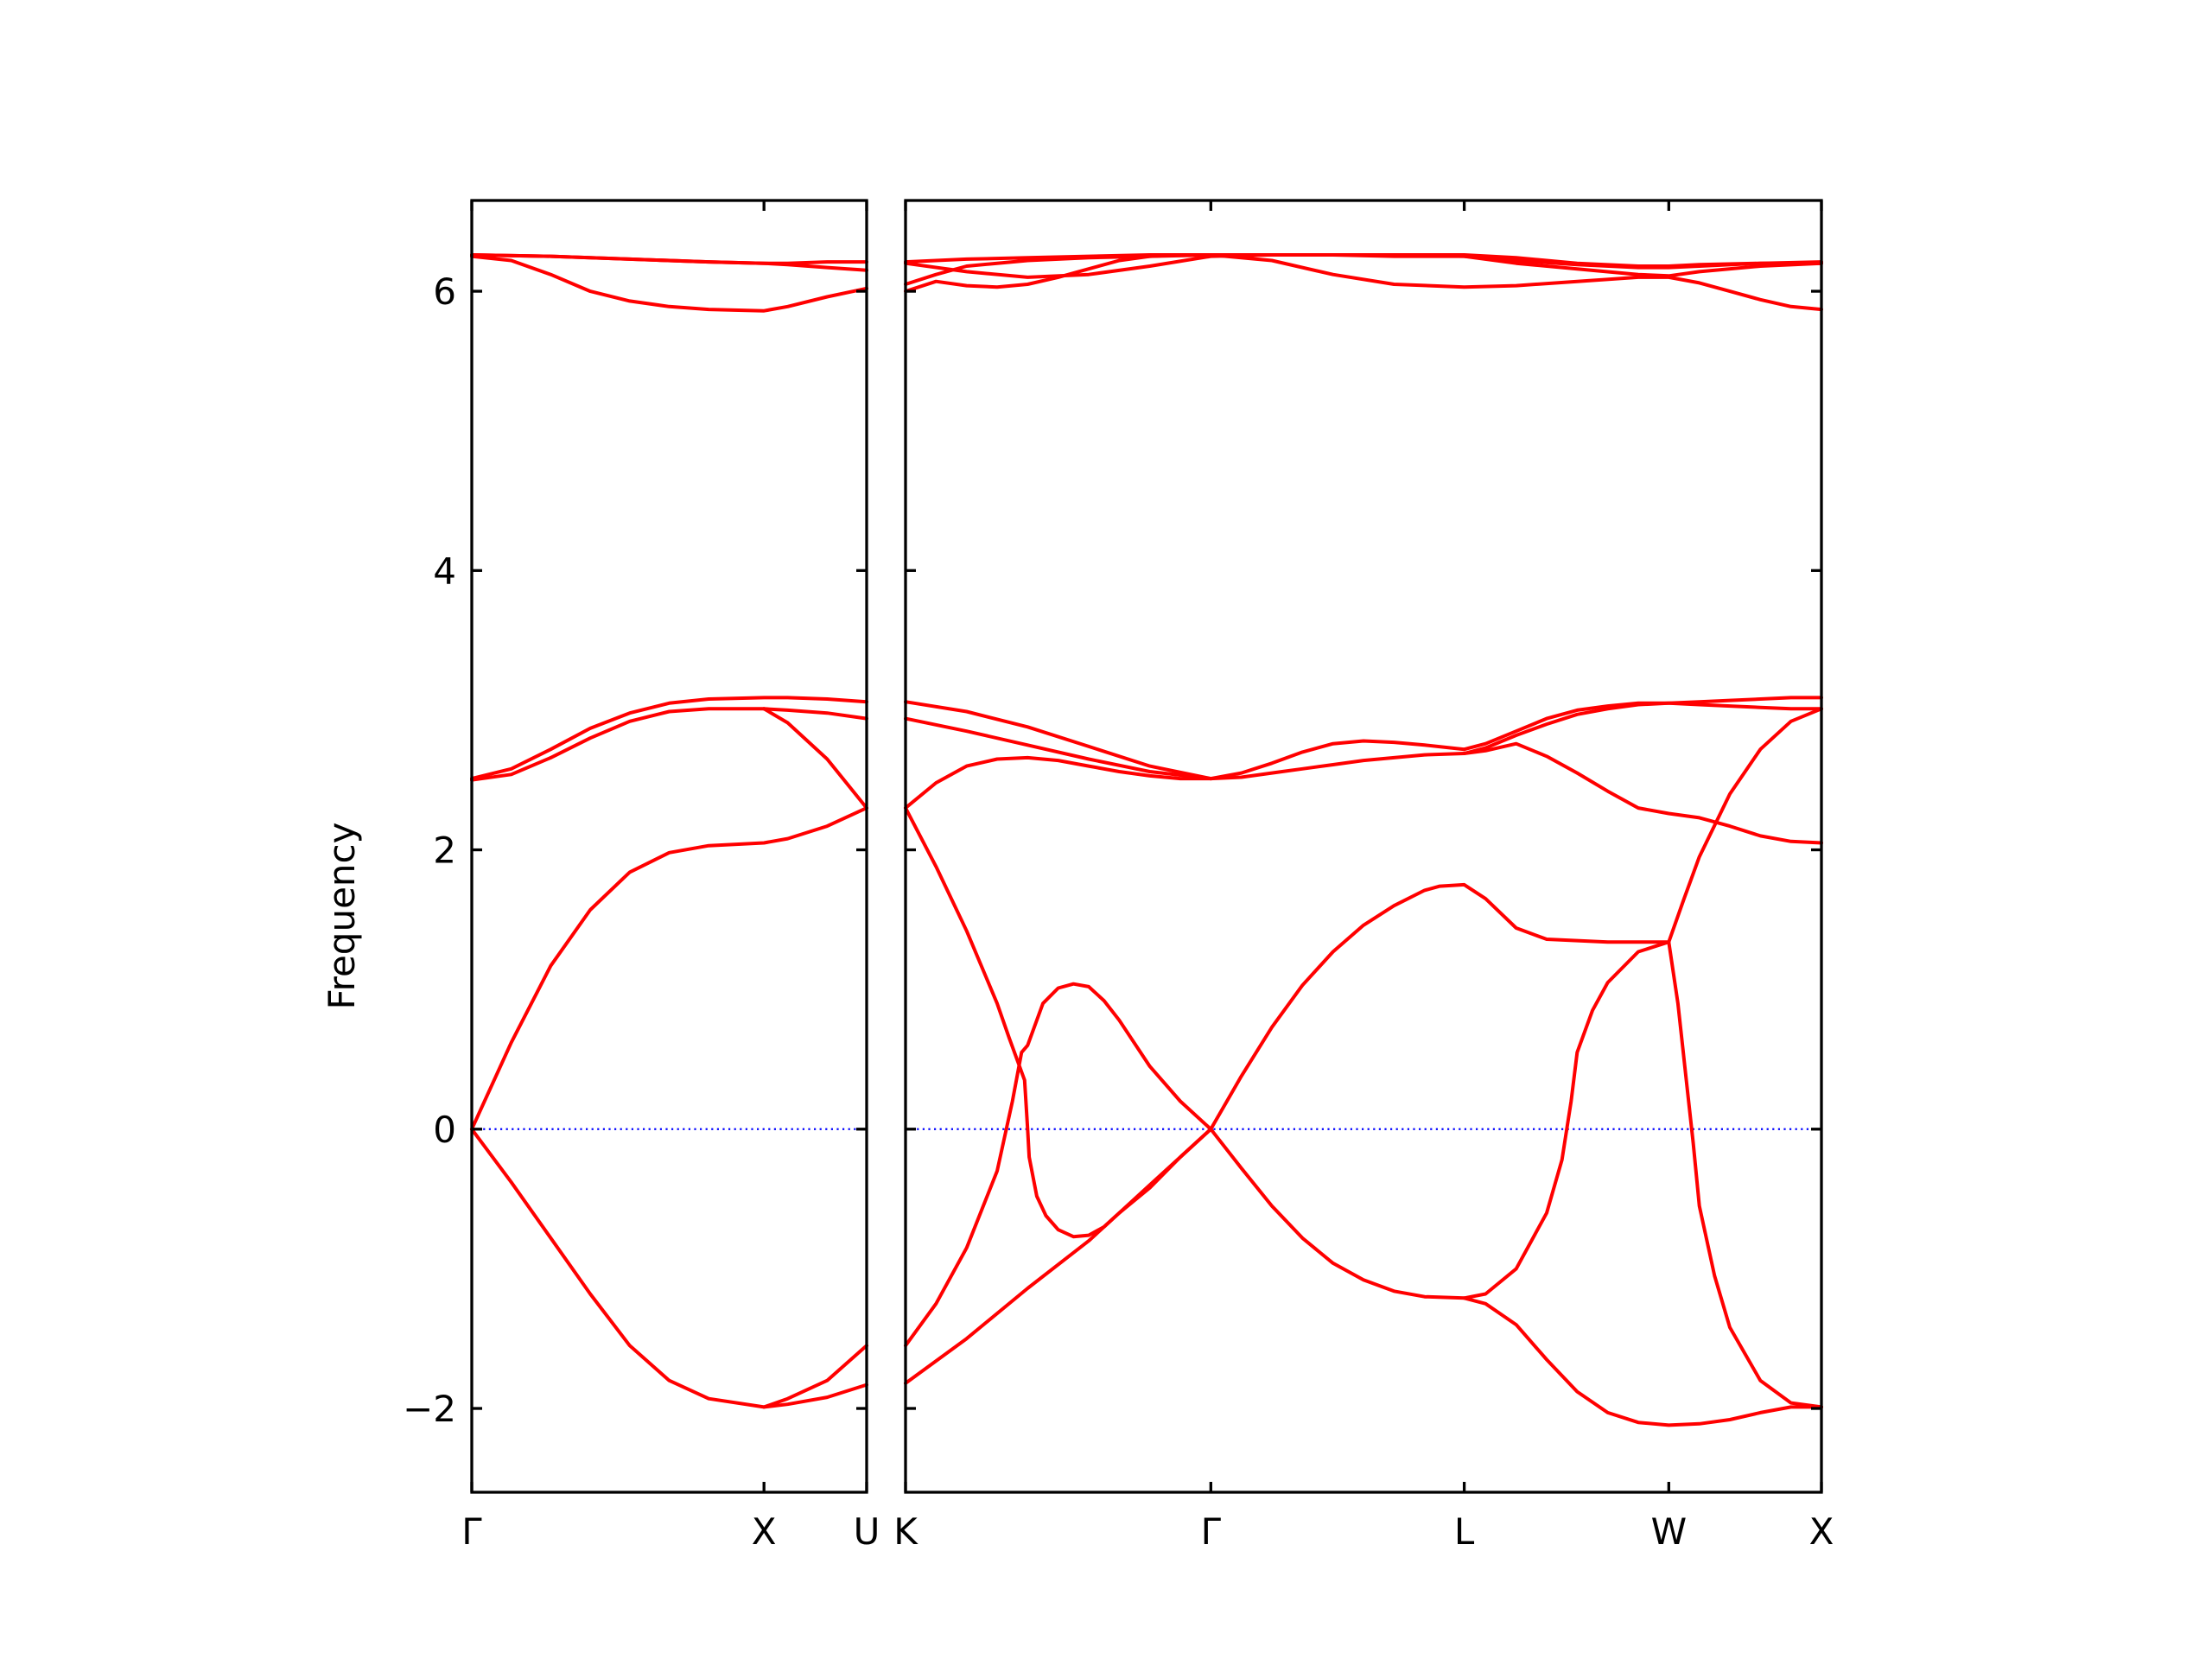 This screenshot has height=1659, width=2212. What do you see at coordinates (444, 291) in the screenshot?
I see `y-tick-label: 6` at bounding box center [444, 291].